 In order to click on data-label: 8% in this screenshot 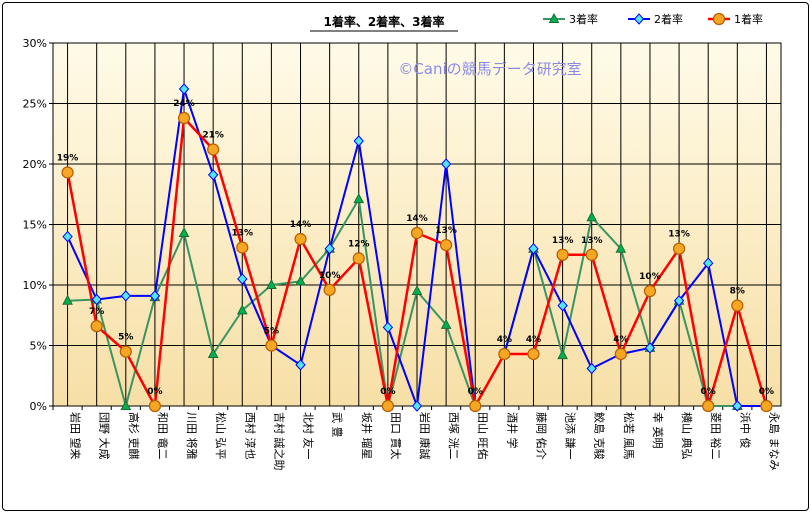, I will do `click(737, 292)`.